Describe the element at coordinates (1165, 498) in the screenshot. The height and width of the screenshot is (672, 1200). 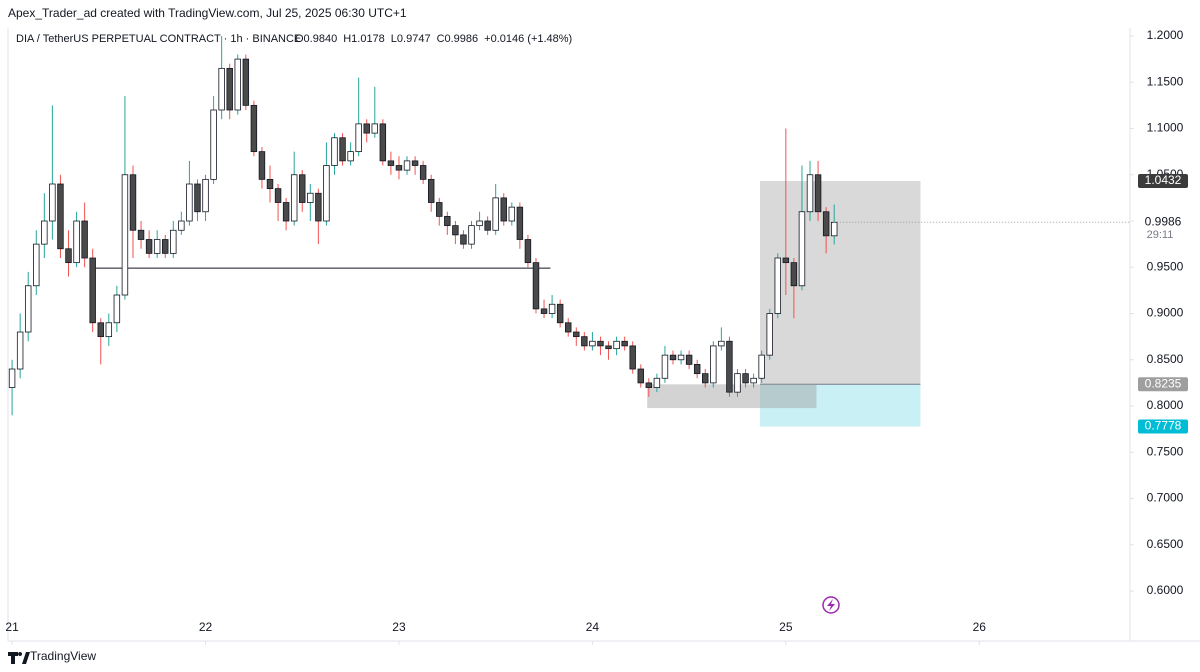
I see `y-tick-label: 0.7000` at that location.